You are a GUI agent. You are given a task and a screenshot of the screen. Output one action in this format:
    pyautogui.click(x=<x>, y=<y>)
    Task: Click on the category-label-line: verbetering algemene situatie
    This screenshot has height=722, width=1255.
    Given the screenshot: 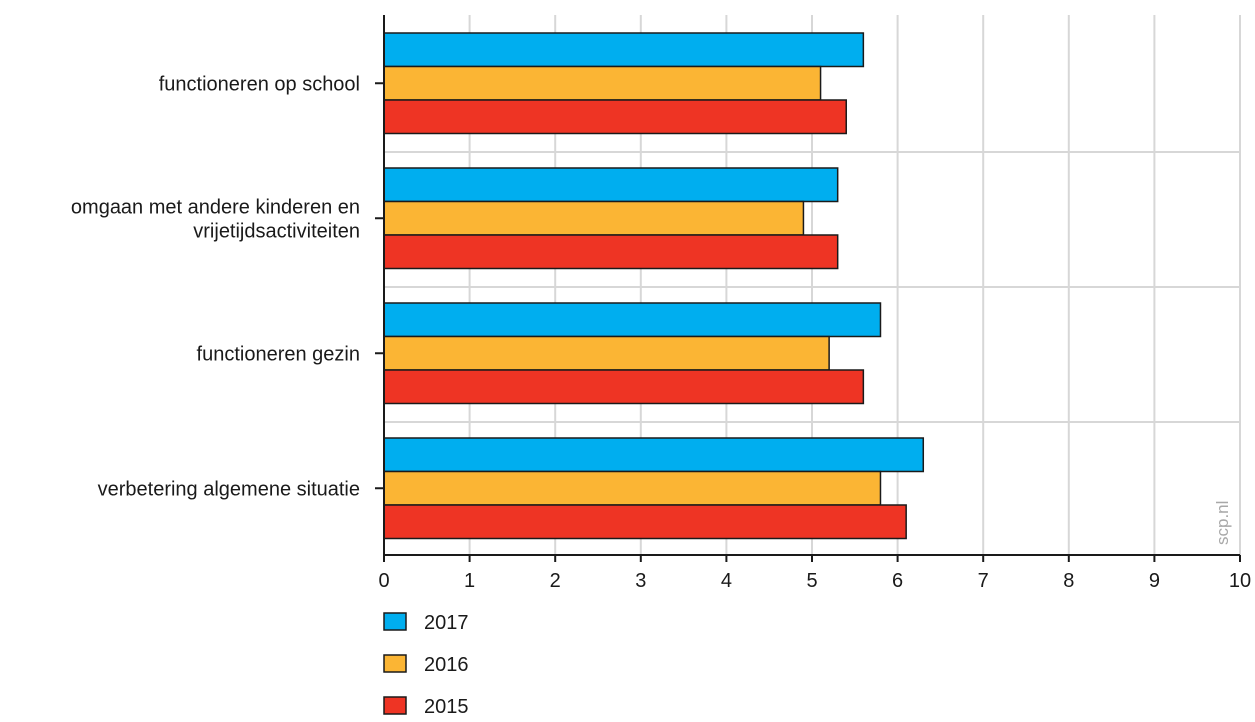 What is the action you would take?
    pyautogui.click(x=229, y=489)
    